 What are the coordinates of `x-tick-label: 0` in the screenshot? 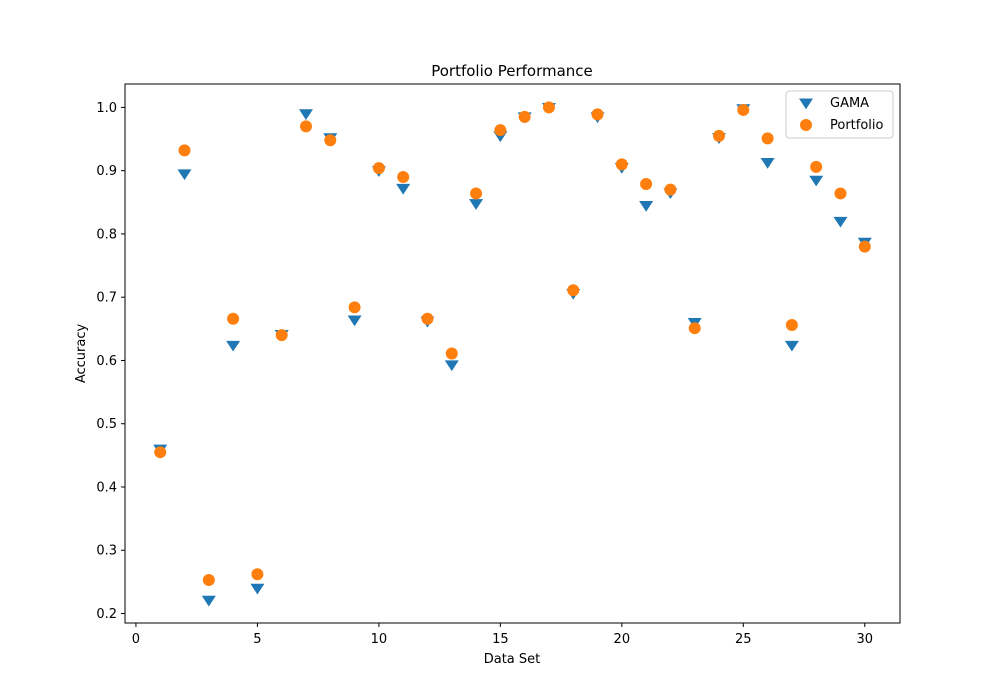 It's located at (136, 639).